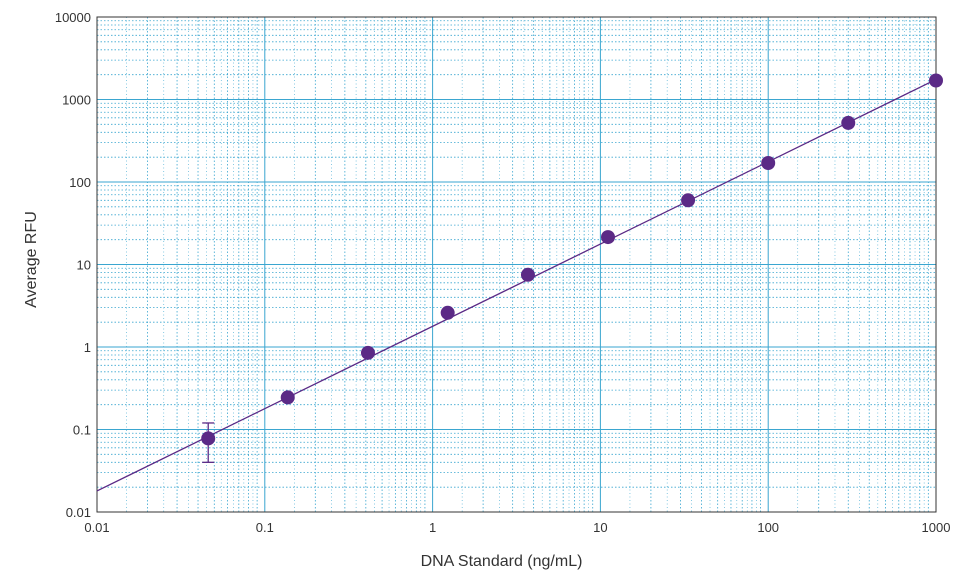 The image size is (960, 571). I want to click on x-axis-label: DNA Standard (ng/mL), so click(502, 561).